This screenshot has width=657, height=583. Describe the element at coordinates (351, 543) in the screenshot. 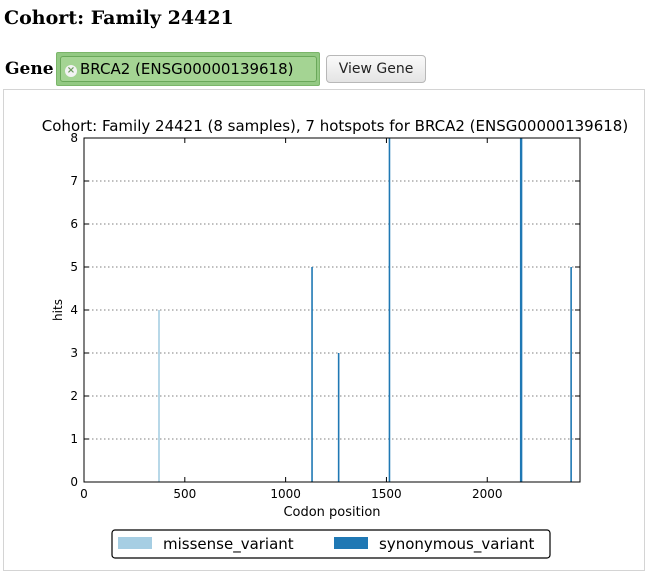

I see `legend-swatch-synonymous` at that location.